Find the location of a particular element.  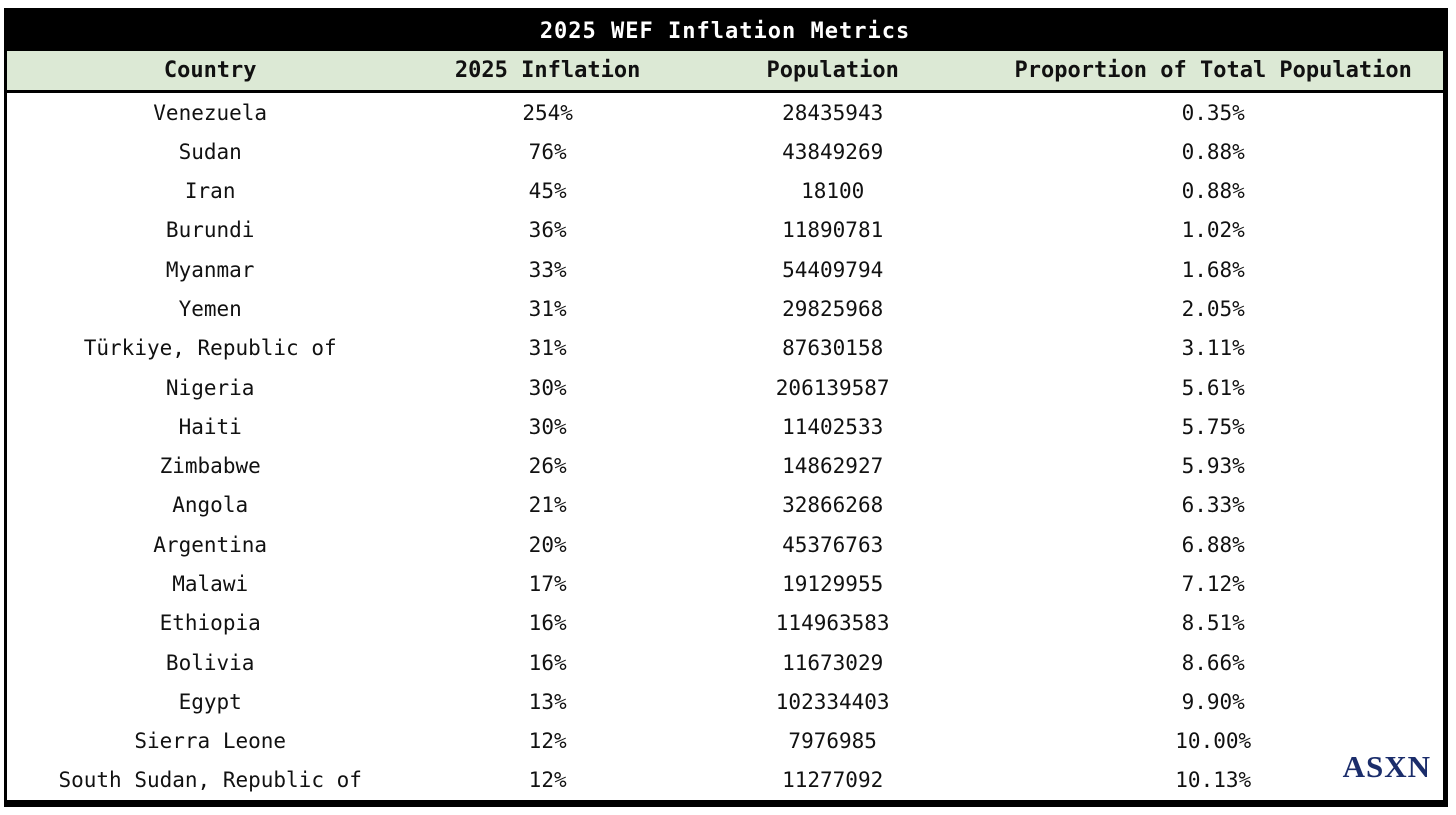

cell-proportion: 1.02% is located at coordinates (1213, 230).